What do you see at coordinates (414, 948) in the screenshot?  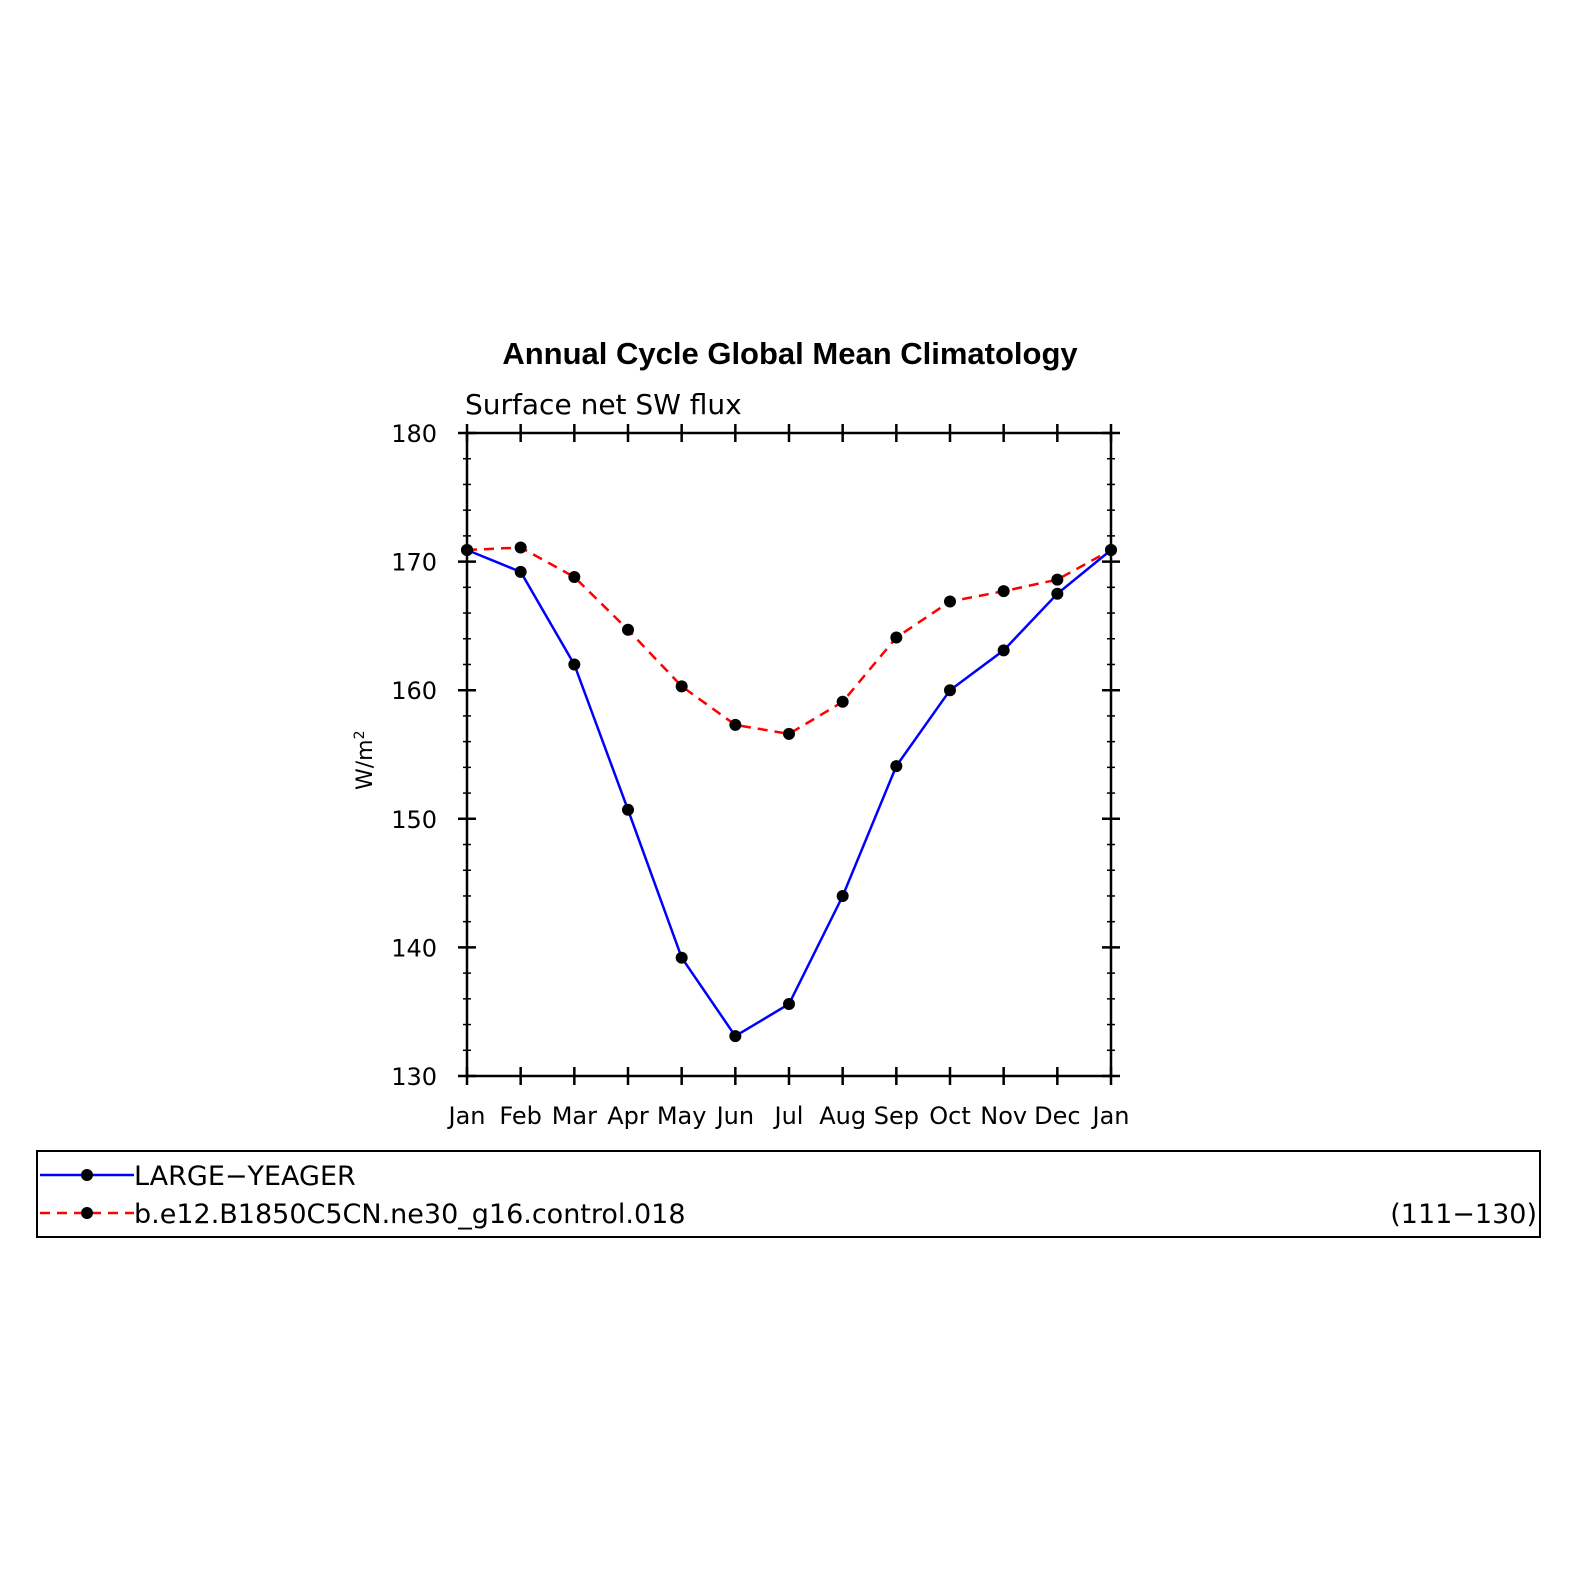 I see `y-tick-label: 140` at bounding box center [414, 948].